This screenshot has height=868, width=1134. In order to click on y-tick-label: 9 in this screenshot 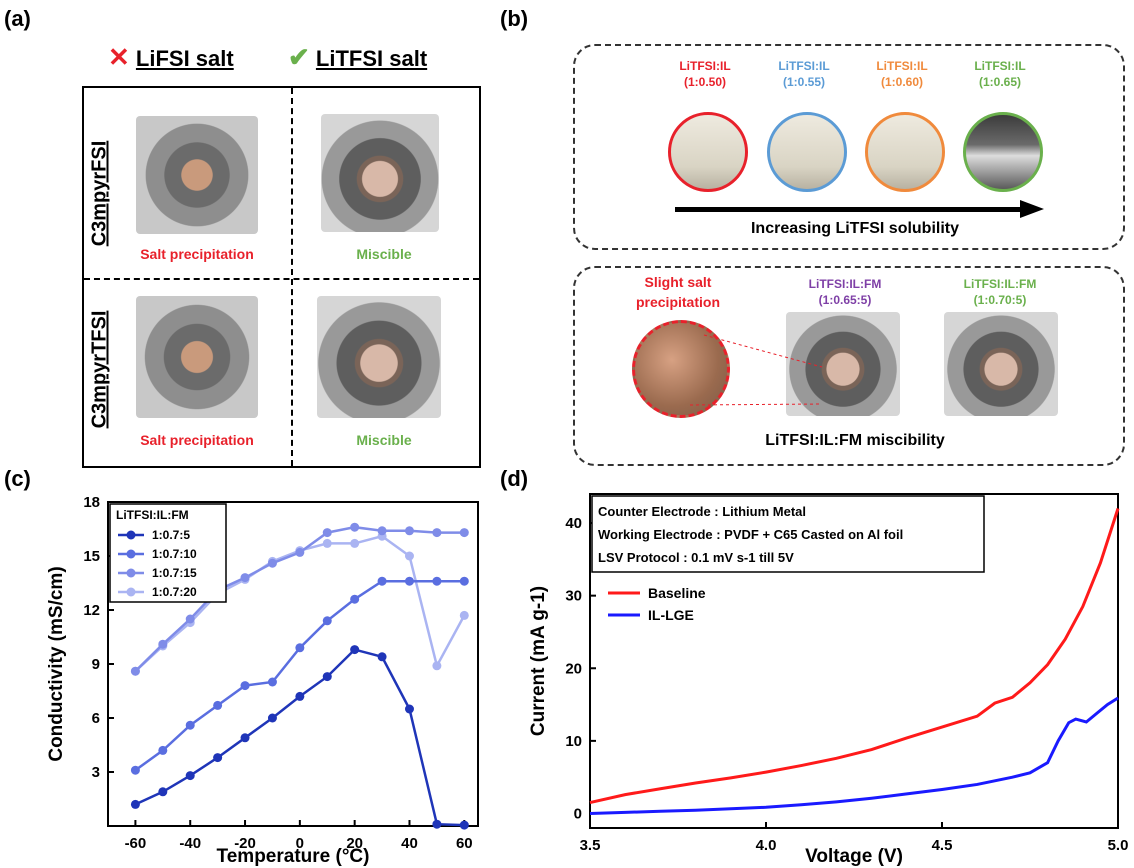, I will do `click(96, 664)`.